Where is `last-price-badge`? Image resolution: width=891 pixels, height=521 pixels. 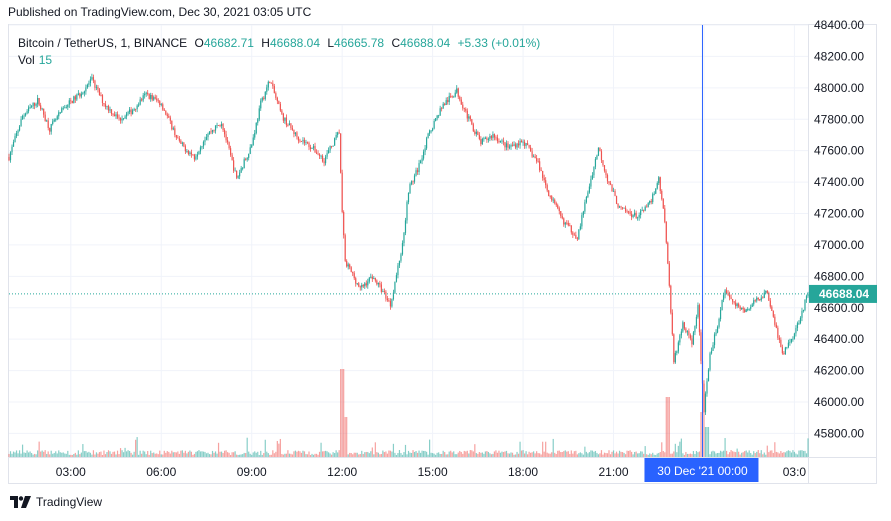 last-price-badge is located at coordinates (843, 293).